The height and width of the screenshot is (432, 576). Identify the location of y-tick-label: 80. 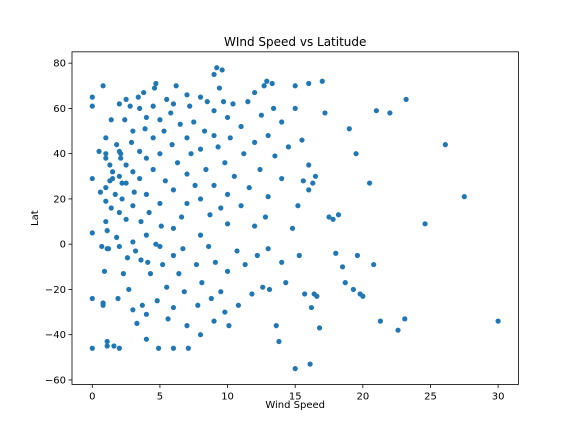
(59, 64).